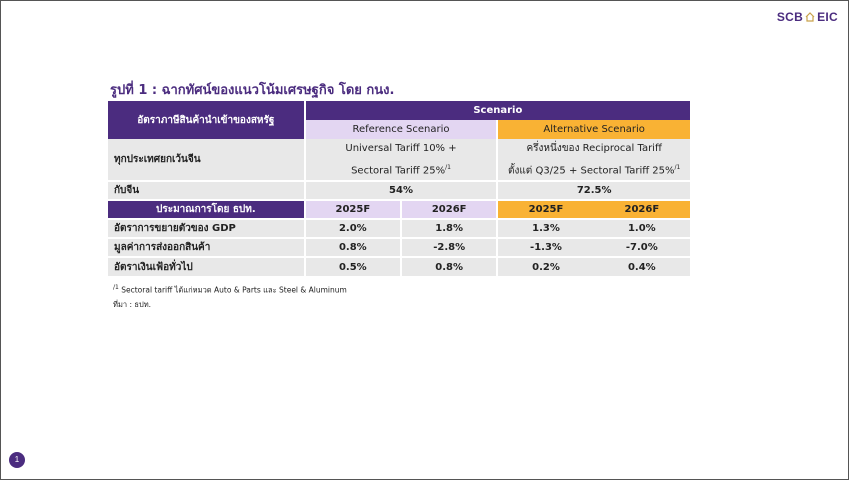  Describe the element at coordinates (353, 229) in the screenshot. I see `gdp-ref-2025: 2.0%` at that location.